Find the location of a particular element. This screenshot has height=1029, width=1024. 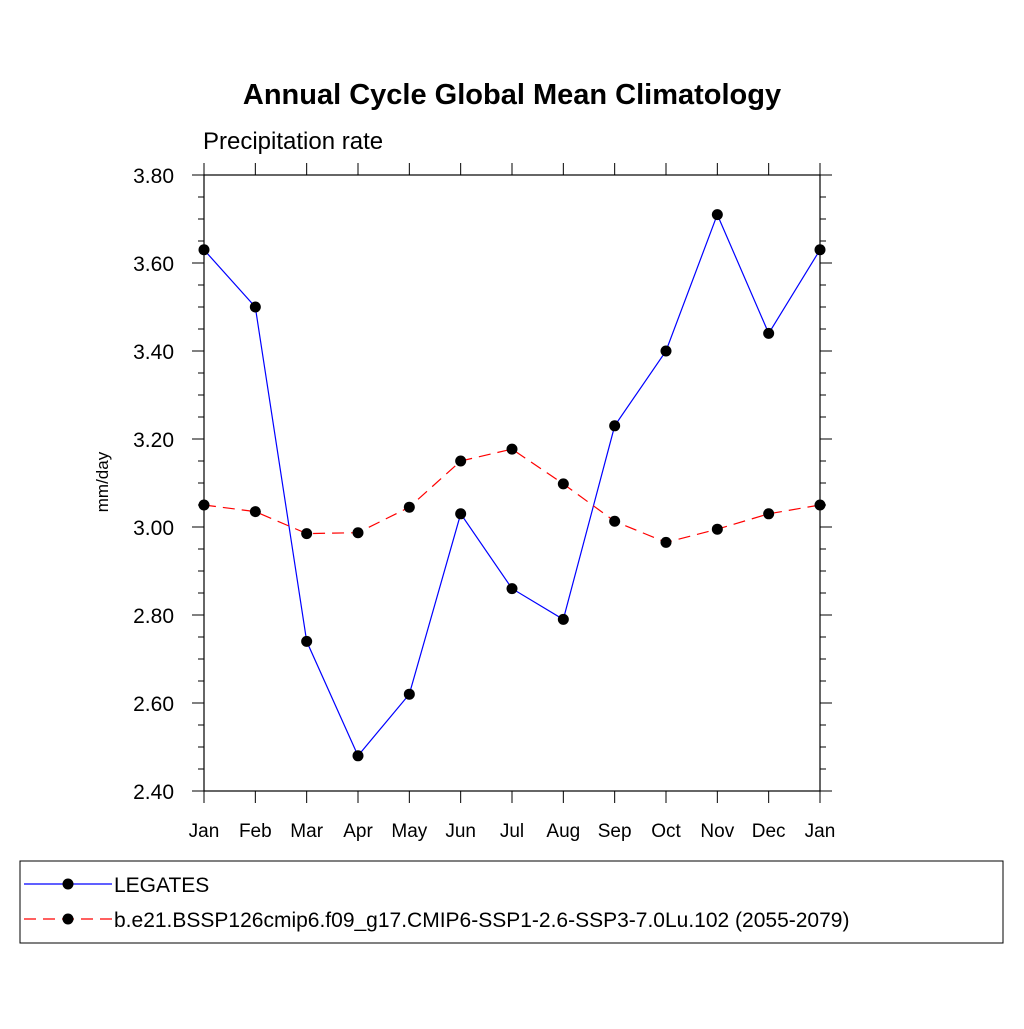

y-axis-label: mm/day is located at coordinates (102, 481).